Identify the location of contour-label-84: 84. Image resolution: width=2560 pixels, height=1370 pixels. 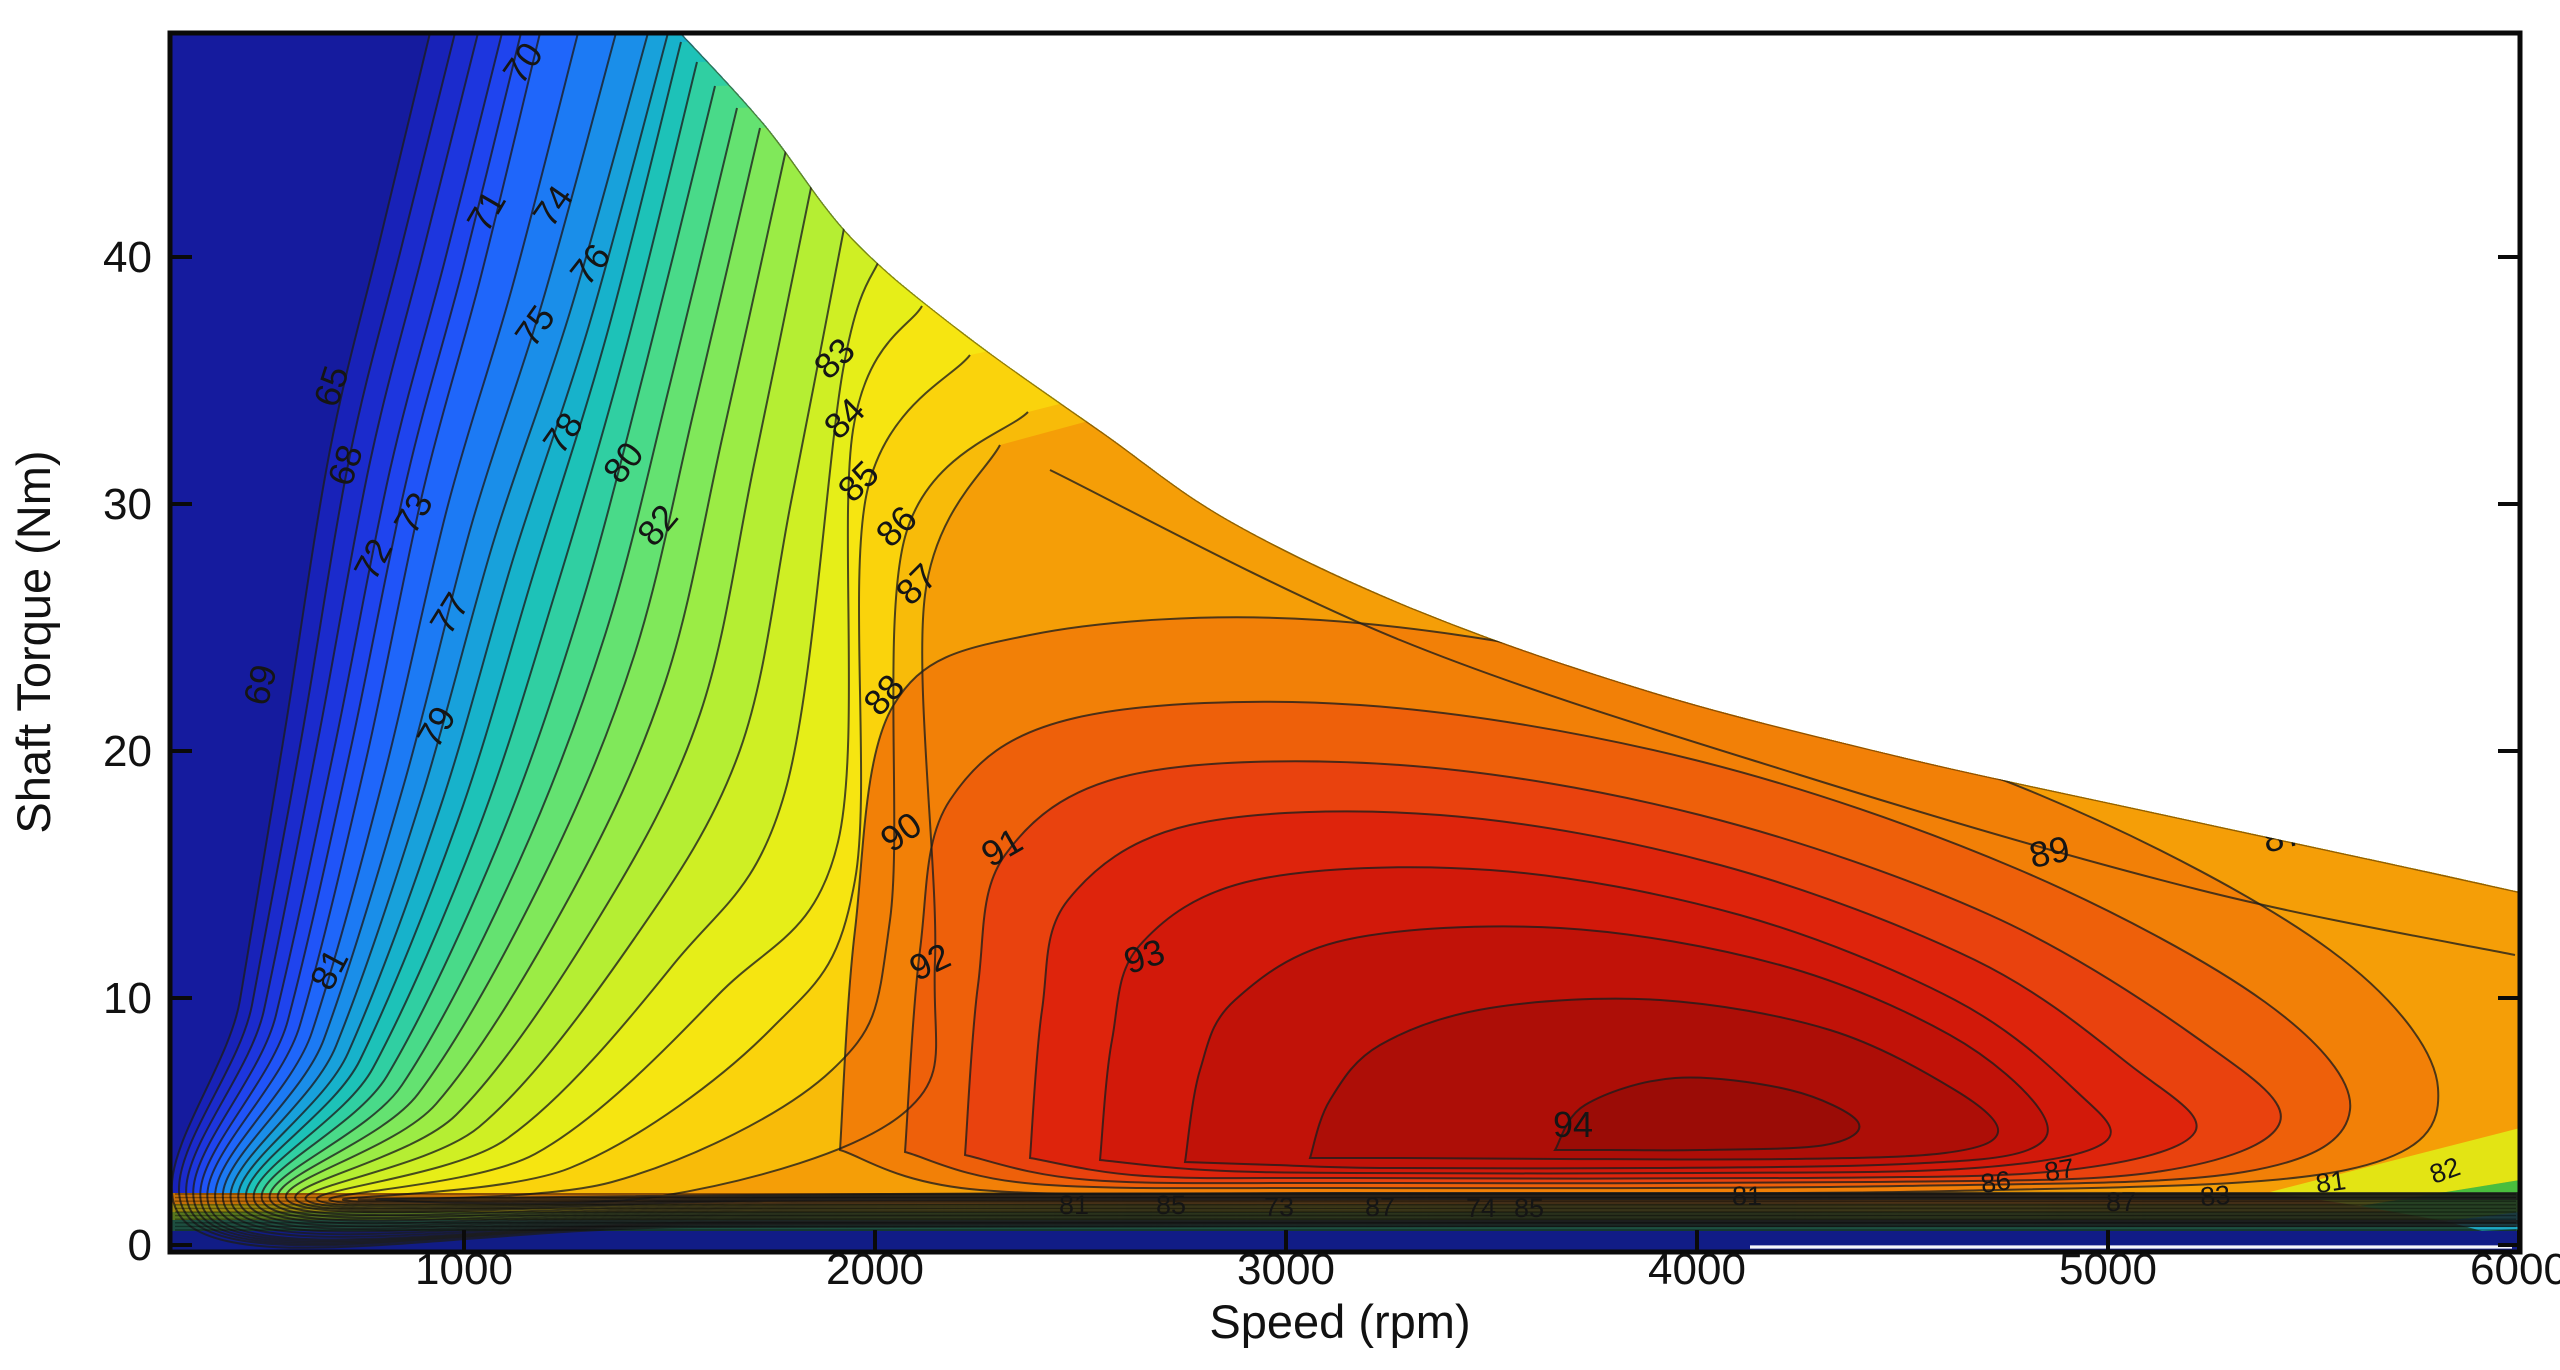
(2539, 1158).